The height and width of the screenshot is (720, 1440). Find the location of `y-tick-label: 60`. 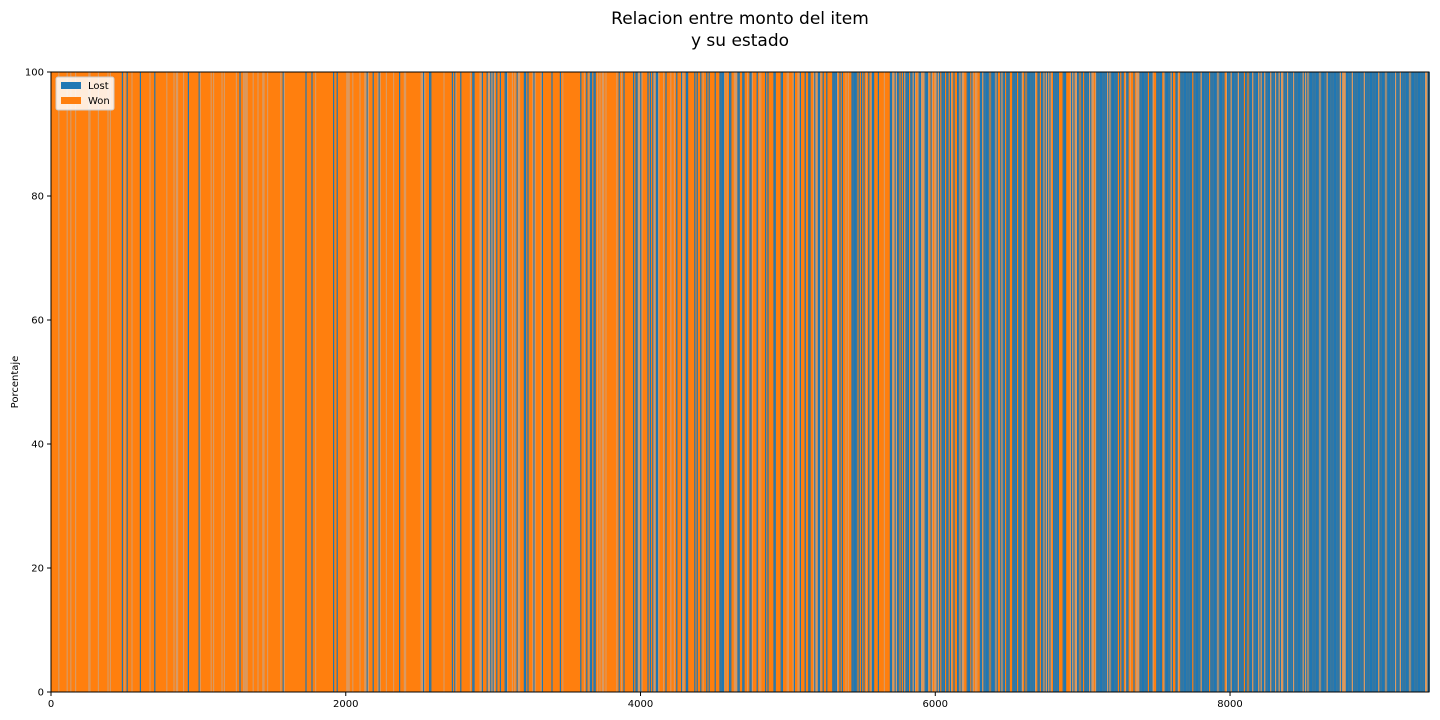

y-tick-label: 60 is located at coordinates (37, 321).